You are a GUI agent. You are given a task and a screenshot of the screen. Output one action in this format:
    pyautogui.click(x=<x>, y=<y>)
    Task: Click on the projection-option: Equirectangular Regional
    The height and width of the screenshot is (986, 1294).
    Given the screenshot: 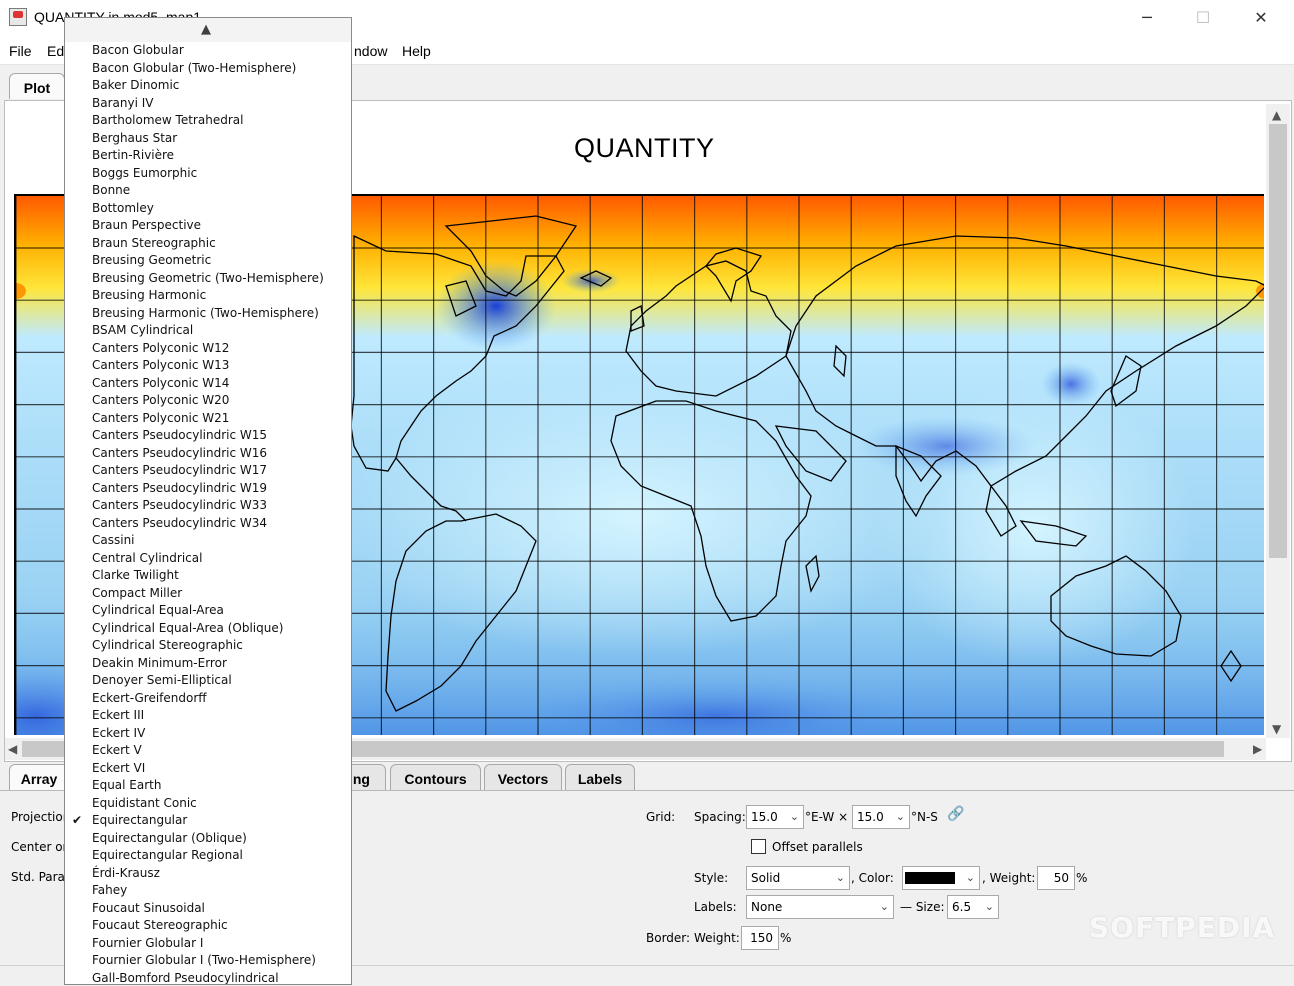 What is the action you would take?
    pyautogui.click(x=208, y=856)
    